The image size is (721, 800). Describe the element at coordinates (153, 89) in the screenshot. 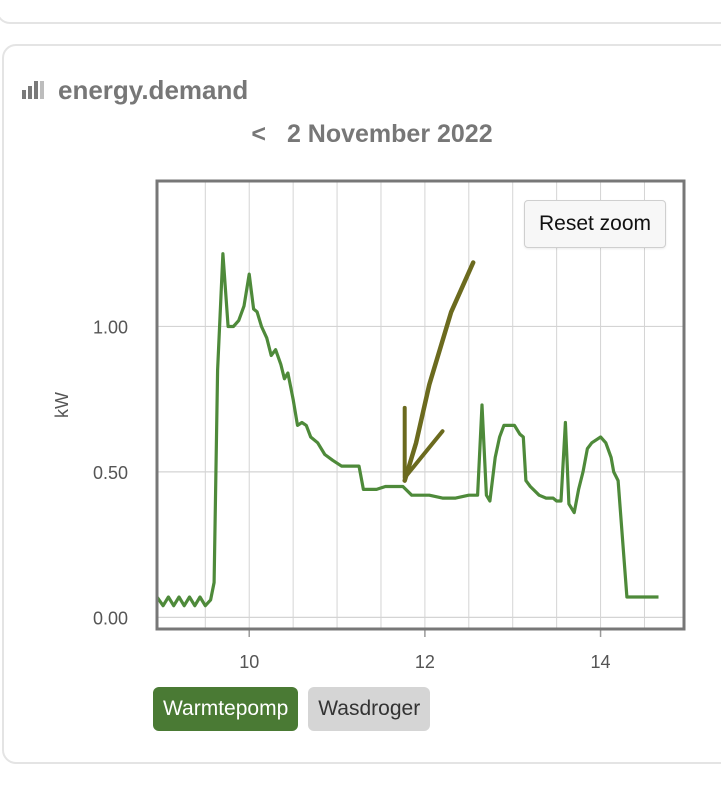

I see `card-title: energy.demand` at that location.